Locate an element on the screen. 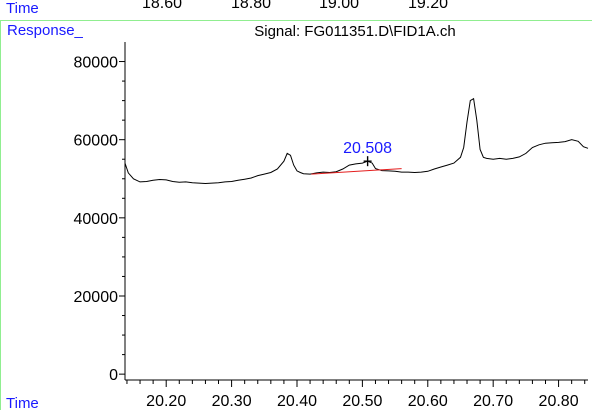 The height and width of the screenshot is (410, 592). y-ticks: 0 20000 40000 60000 80000 is located at coordinates (99, 219).